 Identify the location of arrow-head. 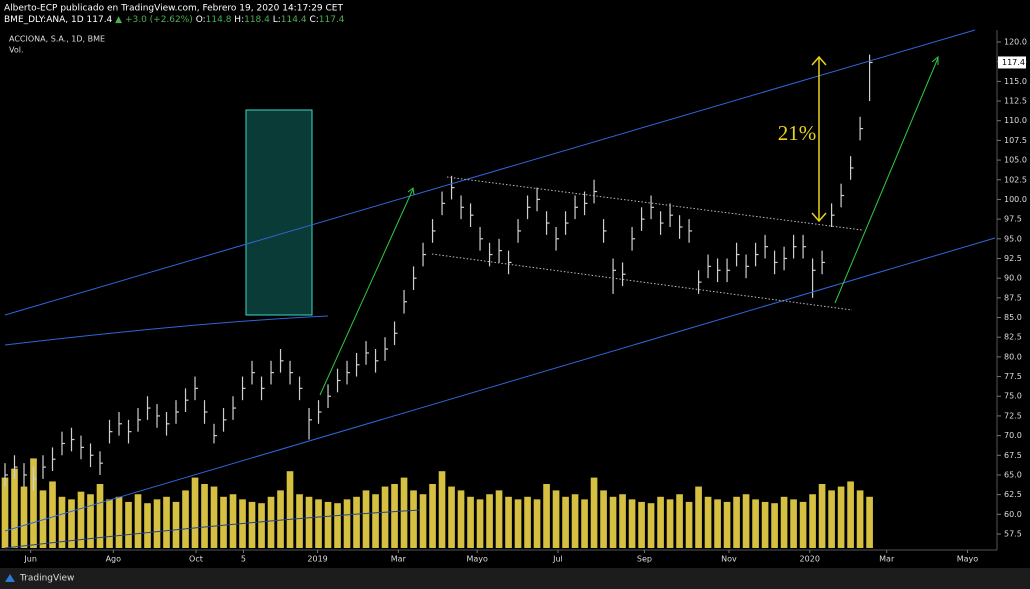
(935, 60).